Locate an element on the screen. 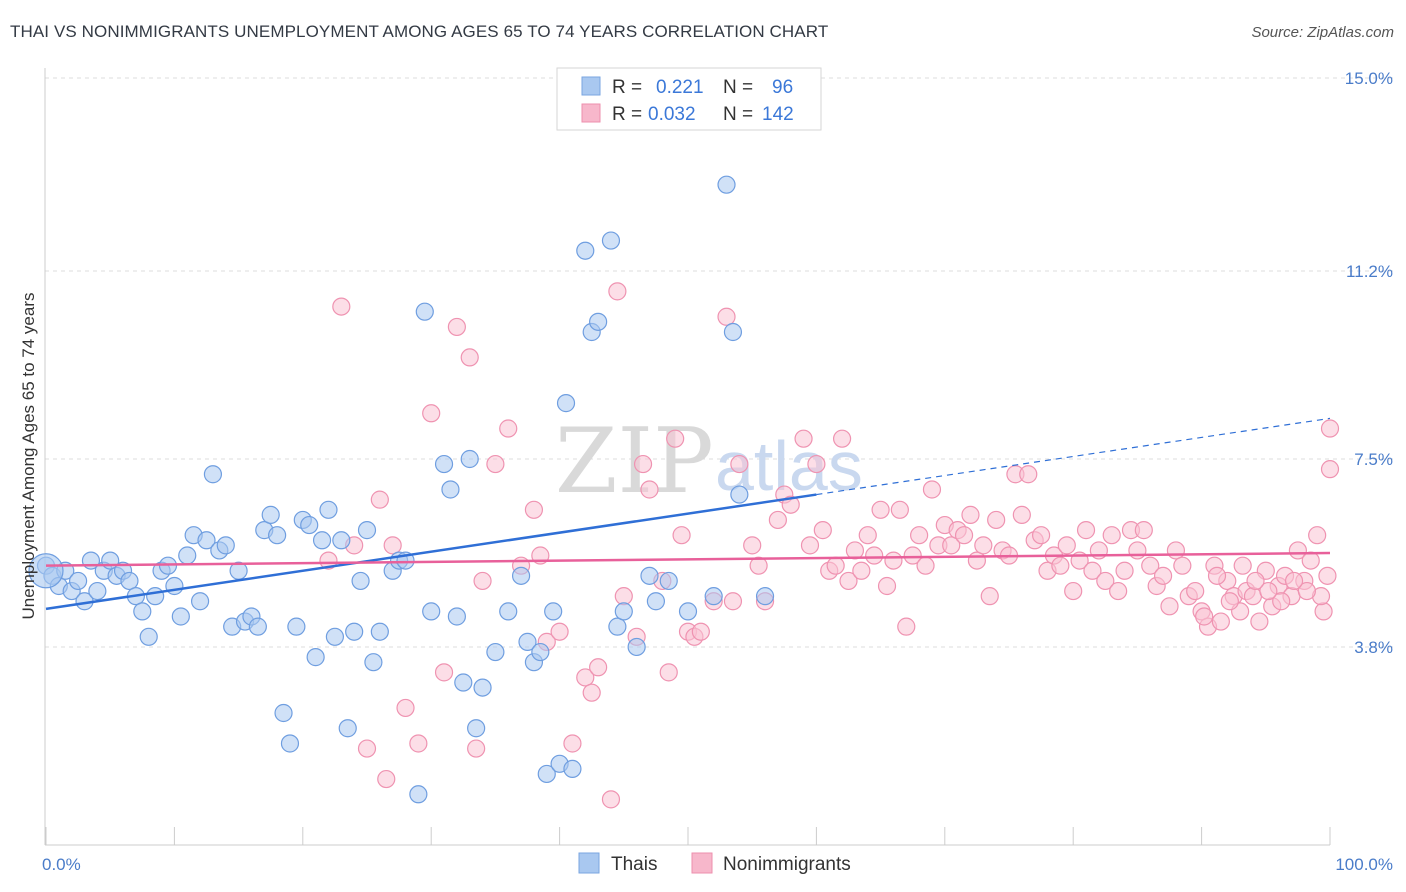  legend-n-label-thais: N = is located at coordinates (738, 87).